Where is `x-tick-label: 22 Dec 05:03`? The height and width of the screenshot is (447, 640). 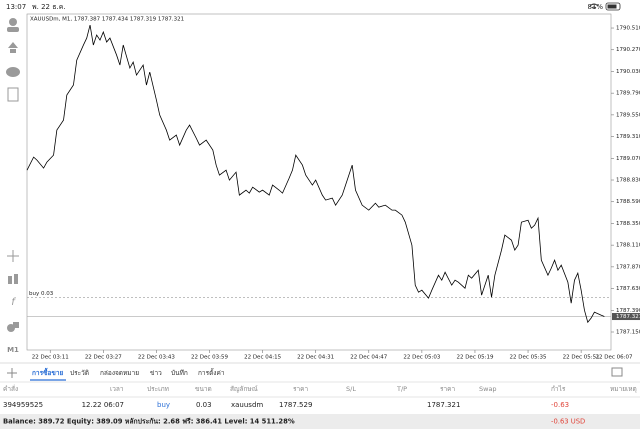 x-tick-label: 22 Dec 05:03 is located at coordinates (421, 358).